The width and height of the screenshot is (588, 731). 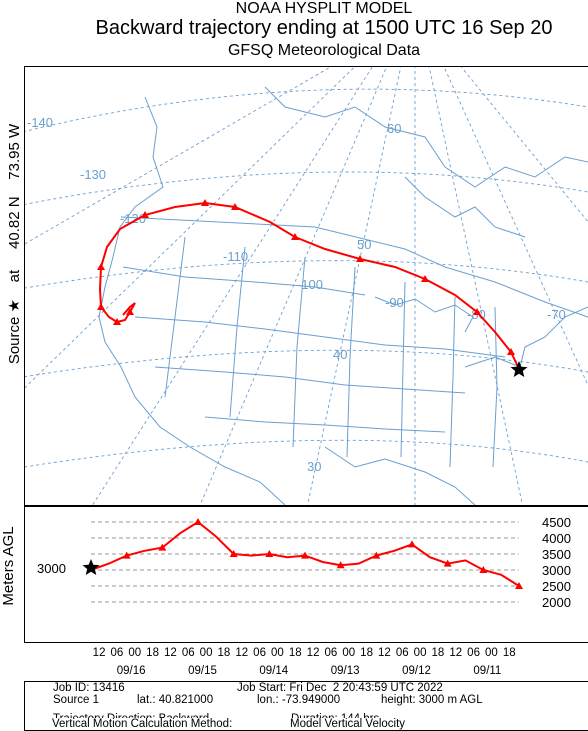 I want to click on time-date-label: 09/13, so click(x=345, y=671).